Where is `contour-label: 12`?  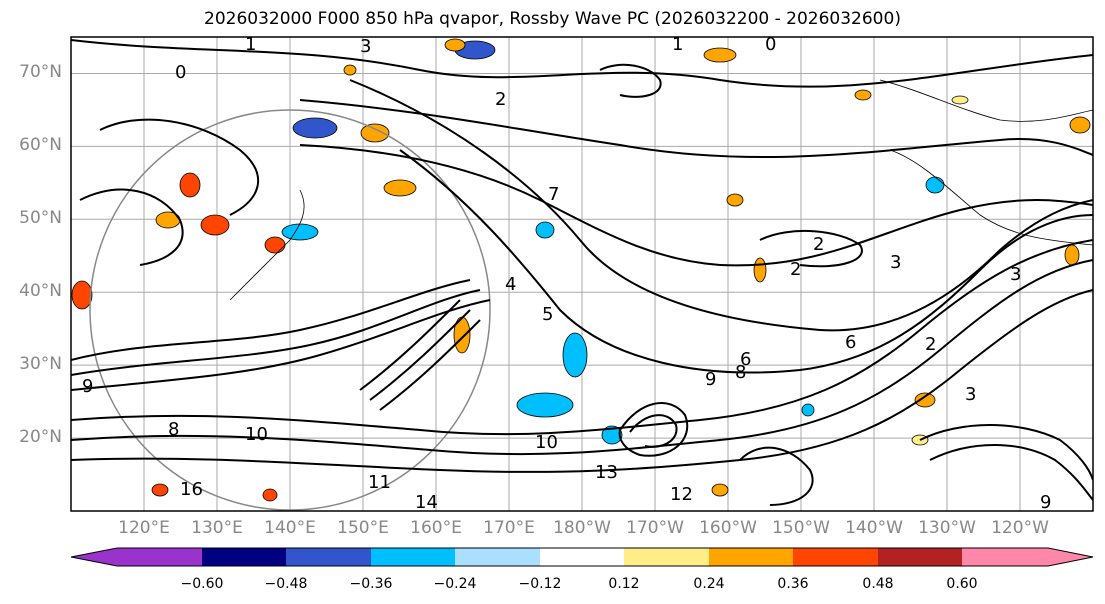 contour-label: 12 is located at coordinates (681, 494).